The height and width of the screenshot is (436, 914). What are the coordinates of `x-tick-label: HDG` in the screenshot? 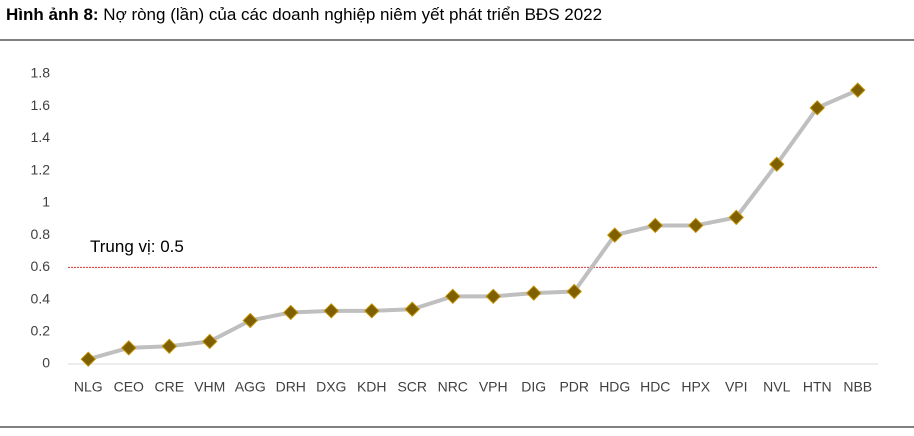 It's located at (614, 387).